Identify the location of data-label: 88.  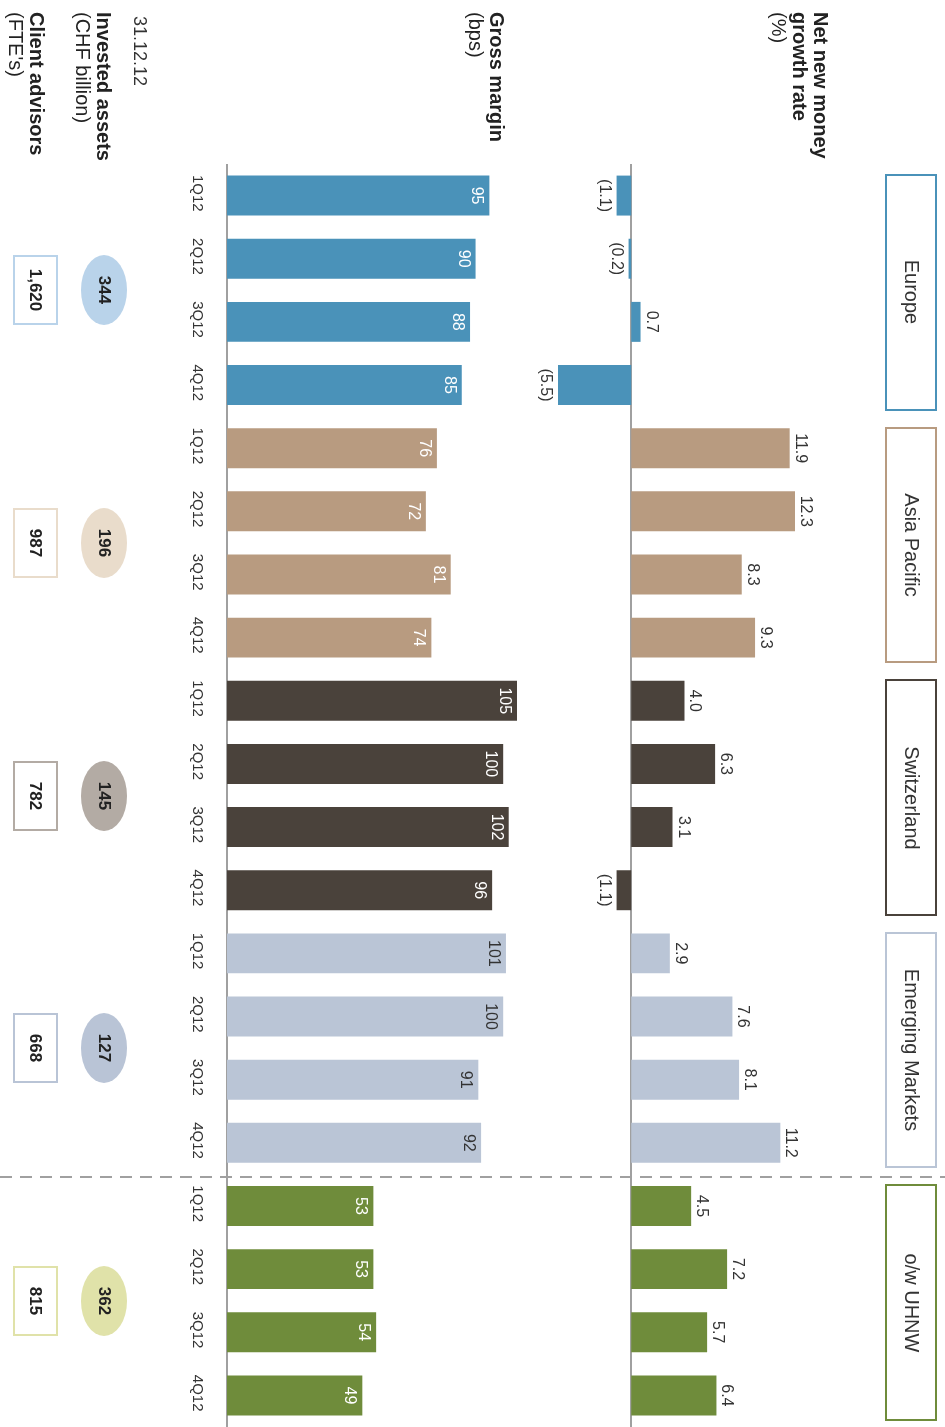
(459, 321).